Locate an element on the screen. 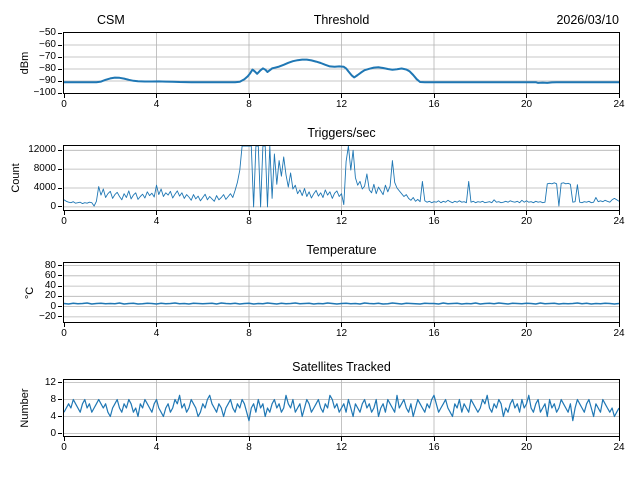 This screenshot has width=640, height=480. y-tick-label: 4000 is located at coordinates (44, 187).